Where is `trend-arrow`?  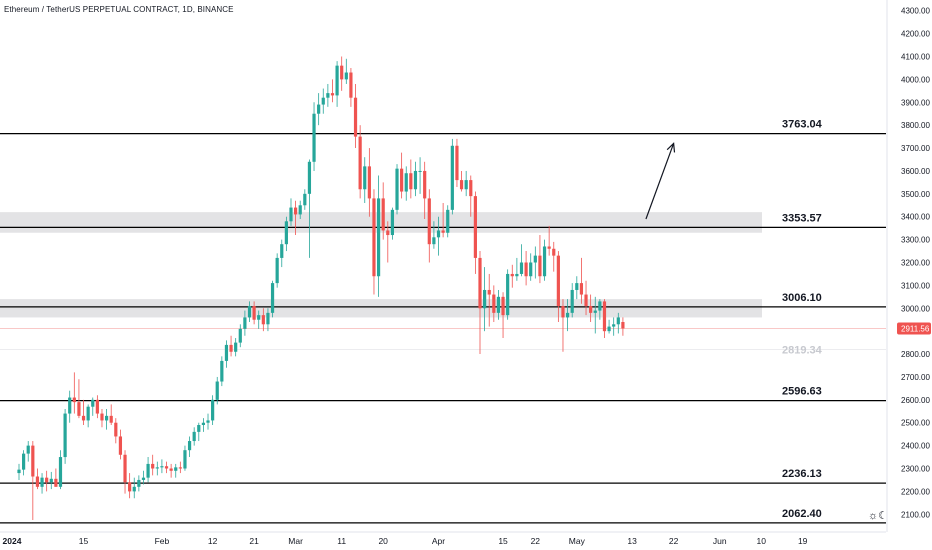 trend-arrow is located at coordinates (660, 181).